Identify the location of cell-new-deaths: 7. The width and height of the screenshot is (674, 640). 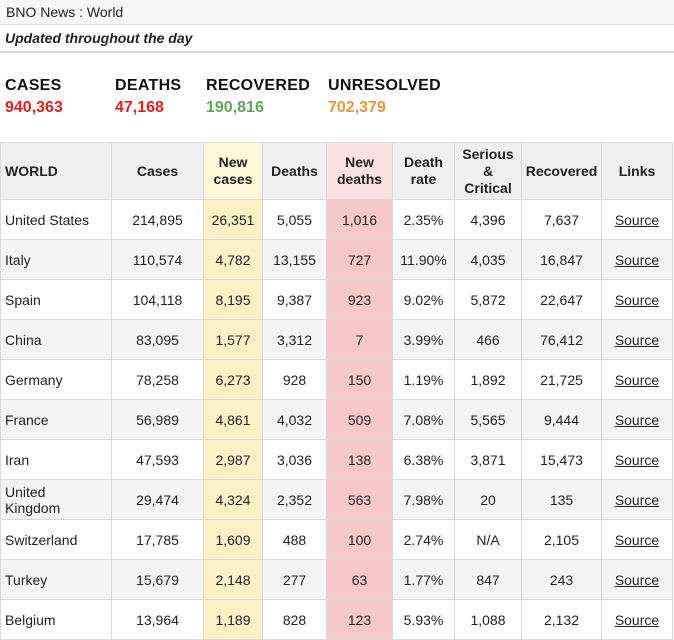
(359, 339).